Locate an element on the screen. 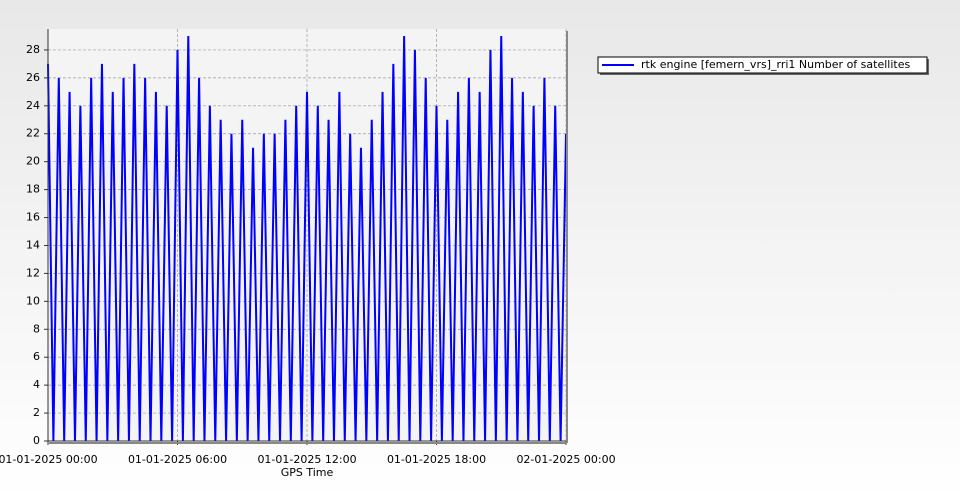 The image size is (960, 500). y-tick-label: 22 is located at coordinates (33, 133).